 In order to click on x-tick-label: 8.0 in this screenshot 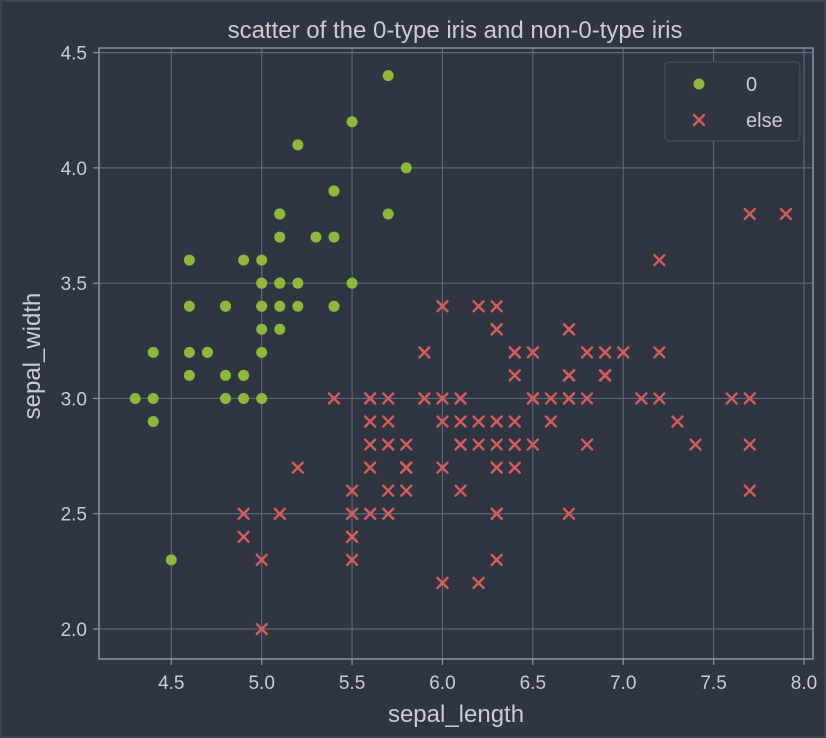, I will do `click(804, 683)`.